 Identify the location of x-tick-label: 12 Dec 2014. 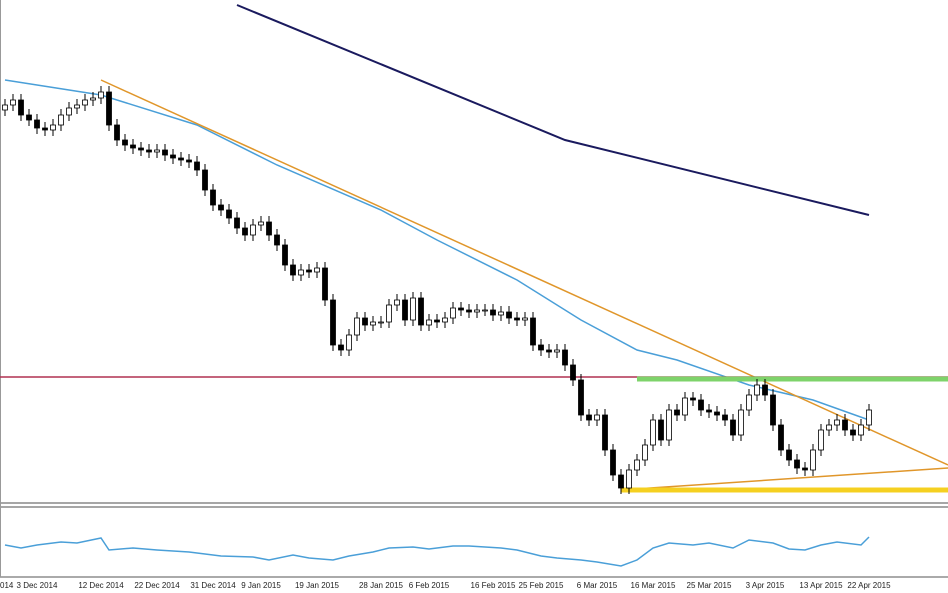
(101, 585).